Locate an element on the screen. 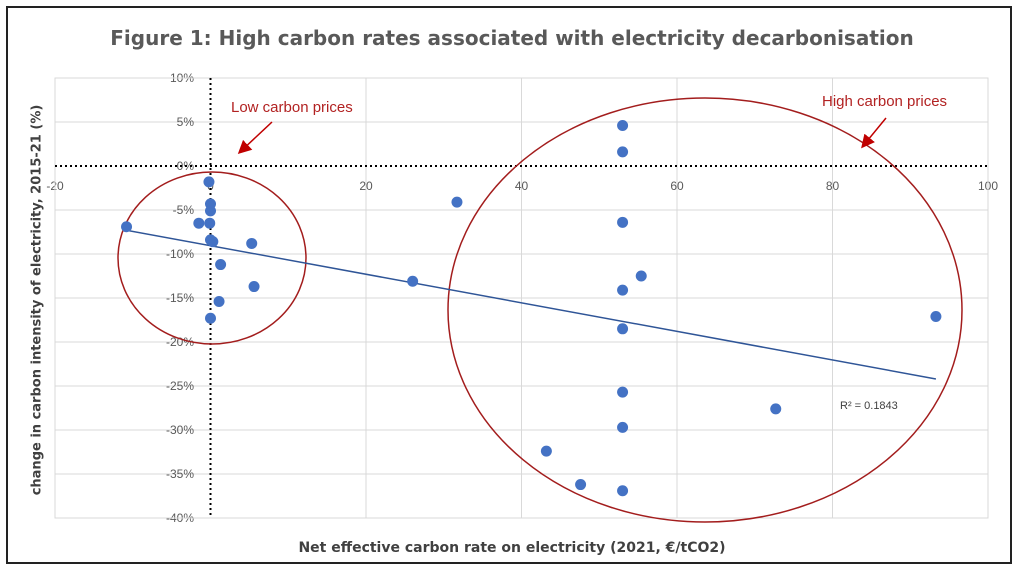  annotation-high-carbon: High carbon prices is located at coordinates (884, 101).